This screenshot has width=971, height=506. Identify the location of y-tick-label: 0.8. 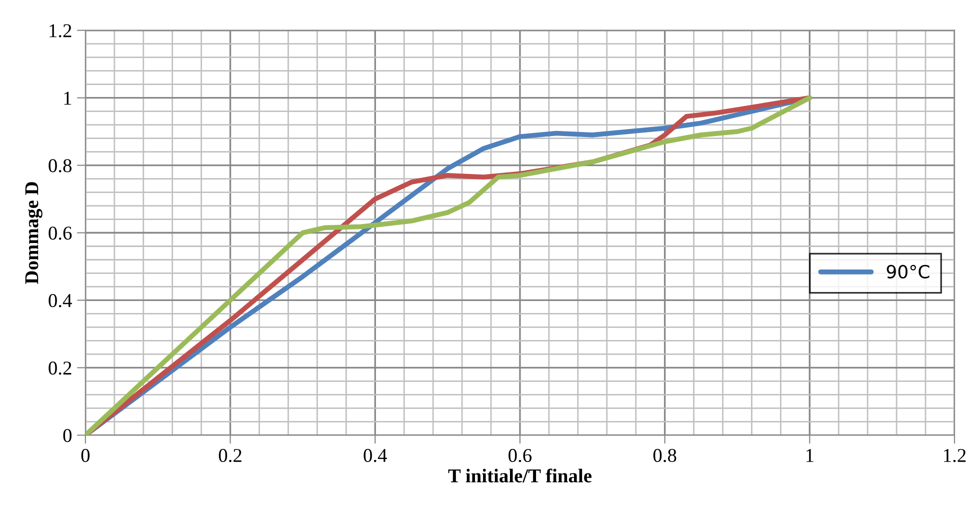
(60, 165).